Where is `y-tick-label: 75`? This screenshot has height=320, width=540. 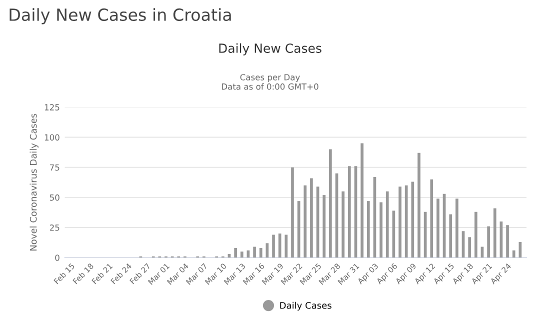 y-tick-label: 75 is located at coordinates (55, 167).